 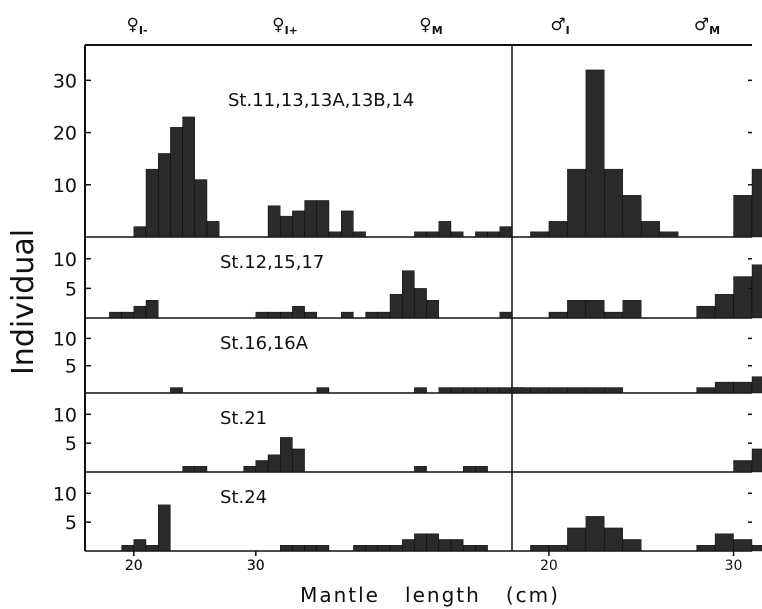 What do you see at coordinates (71, 523) in the screenshot?
I see `y-tick-label: 5` at bounding box center [71, 523].